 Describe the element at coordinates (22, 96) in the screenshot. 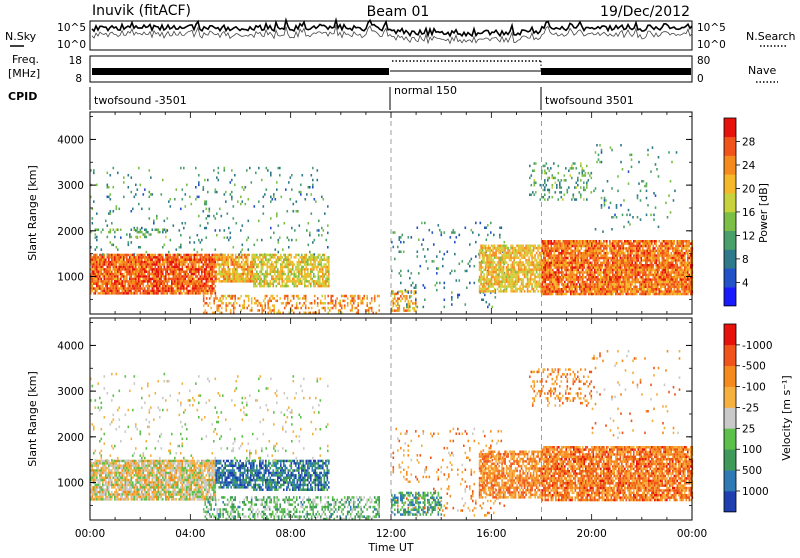

I see `cpid-label: CPID` at that location.